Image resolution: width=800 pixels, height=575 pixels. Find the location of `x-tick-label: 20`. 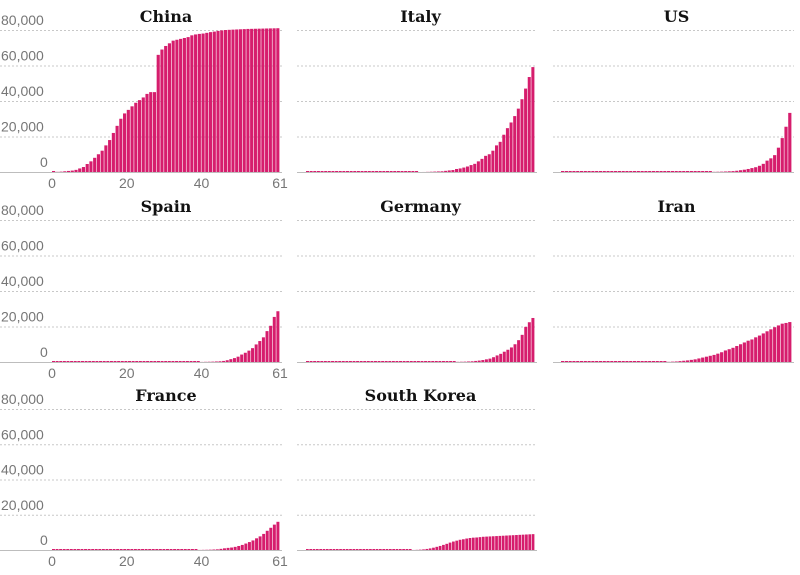

x-tick-label: 20 is located at coordinates (127, 373).